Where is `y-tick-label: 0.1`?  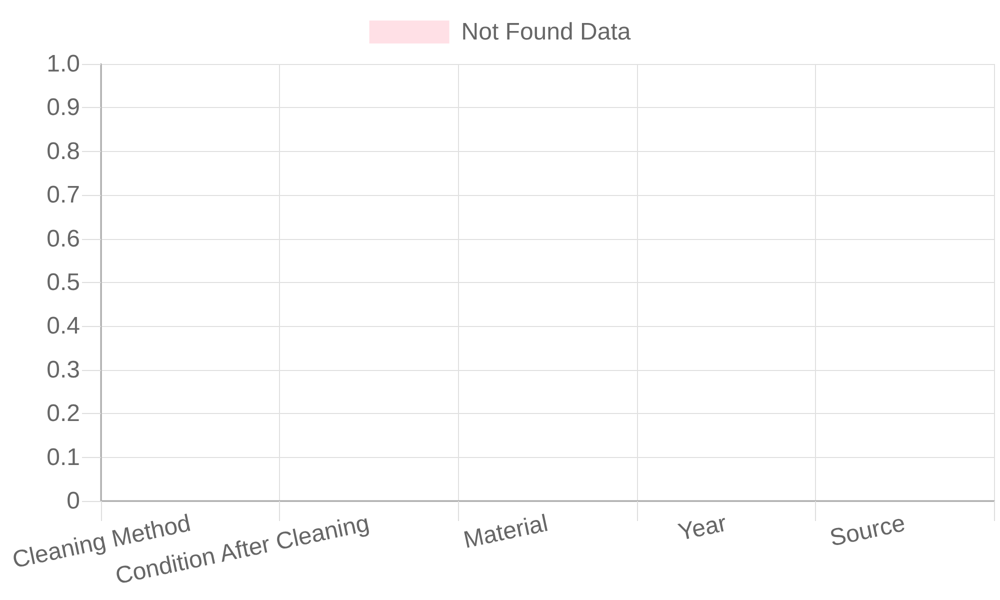
y-tick-label: 0.1 is located at coordinates (63, 457).